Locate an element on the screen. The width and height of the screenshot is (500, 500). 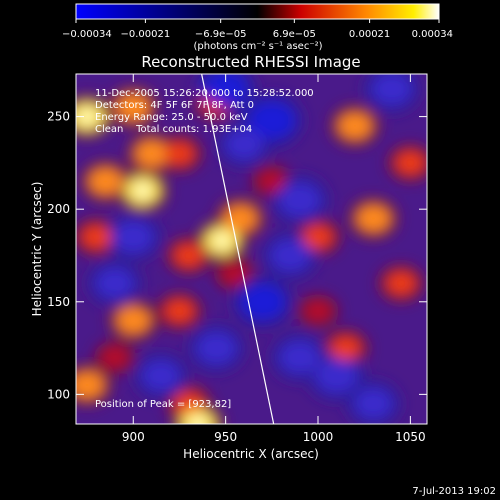
colorbar-gradient is located at coordinates (257, 11).